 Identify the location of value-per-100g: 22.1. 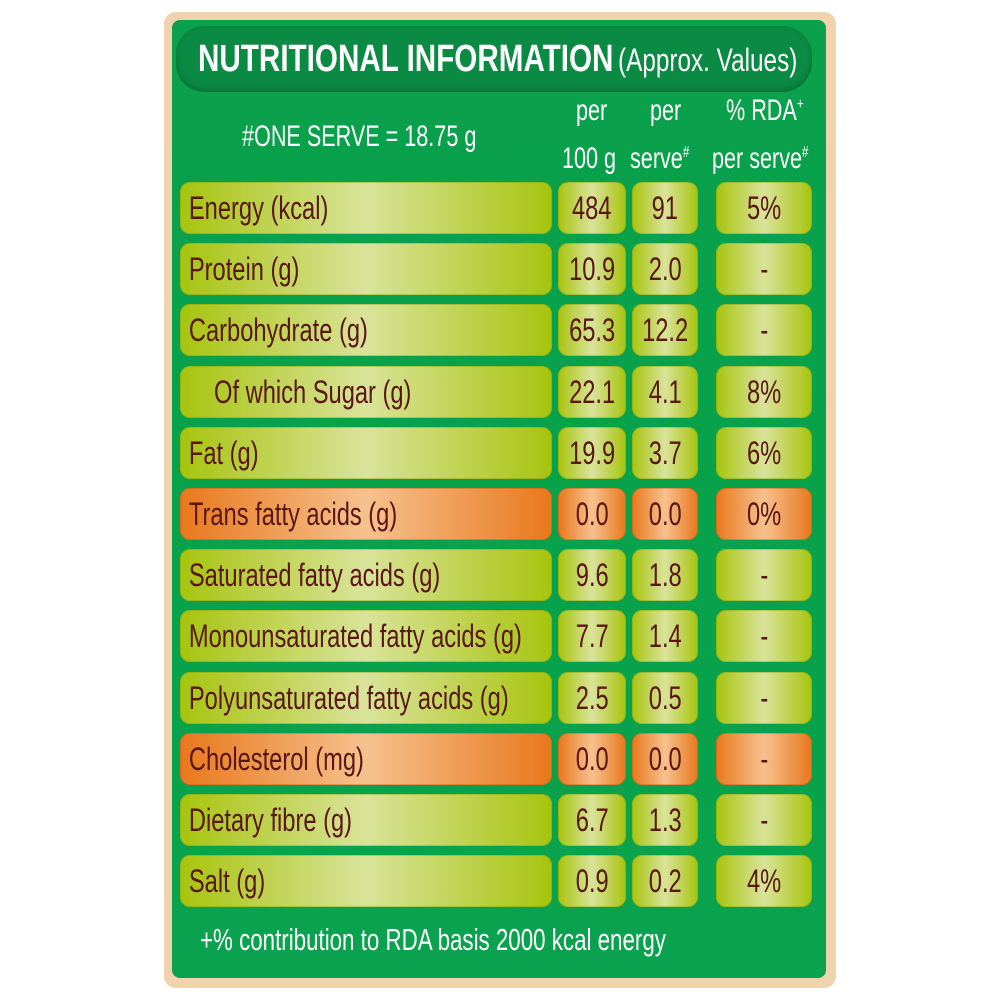
(592, 392).